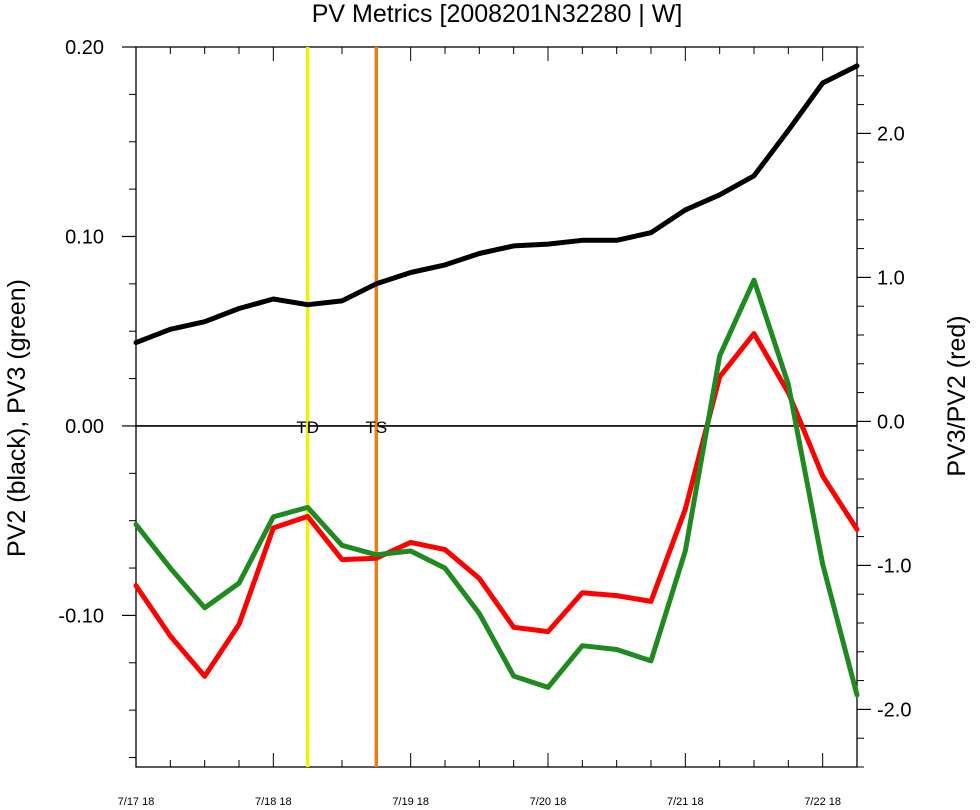  What do you see at coordinates (81, 616) in the screenshot?
I see `left-tick-label: -0.10` at bounding box center [81, 616].